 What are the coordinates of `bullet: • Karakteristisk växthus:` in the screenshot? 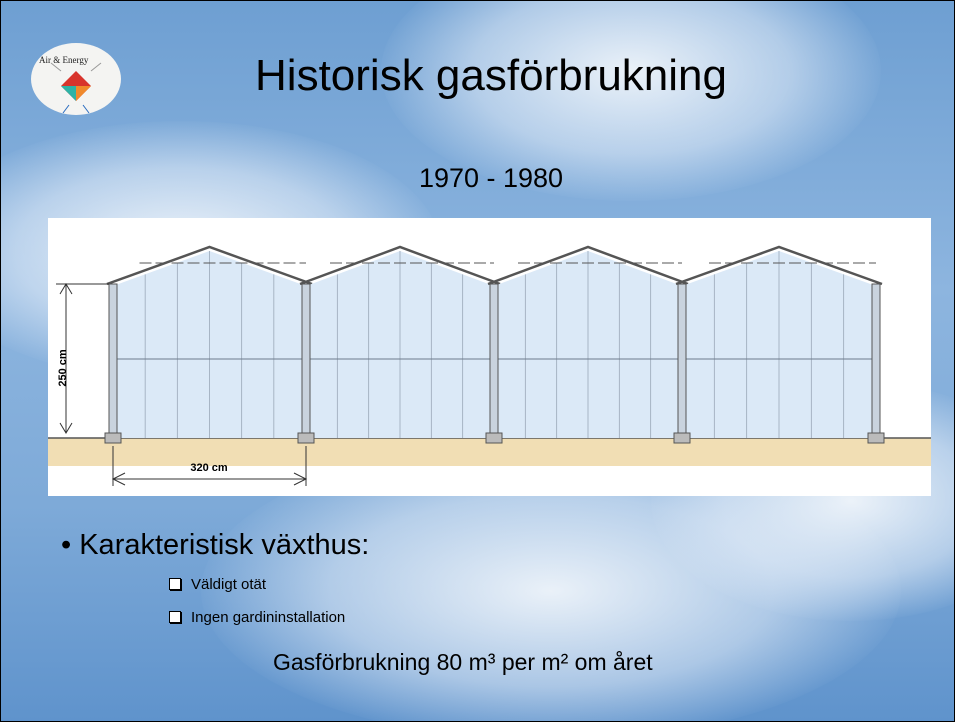 It's located at (215, 545).